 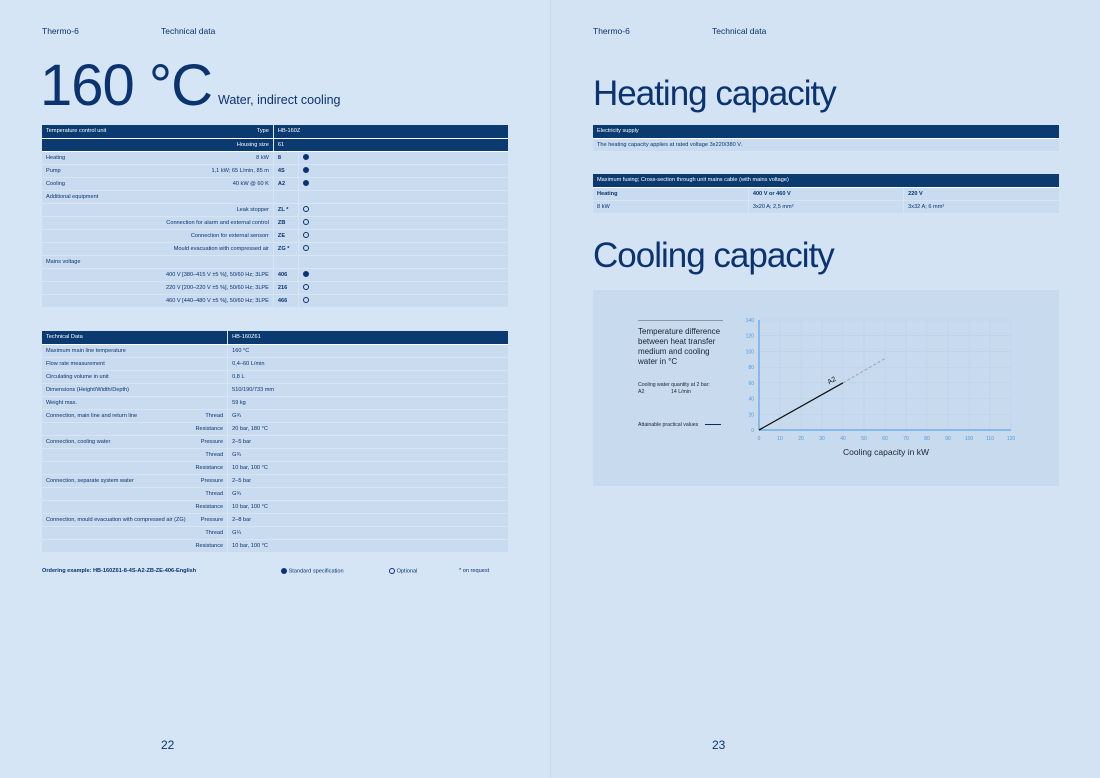 I want to click on row-label: Additional equipment, so click(x=102, y=197).